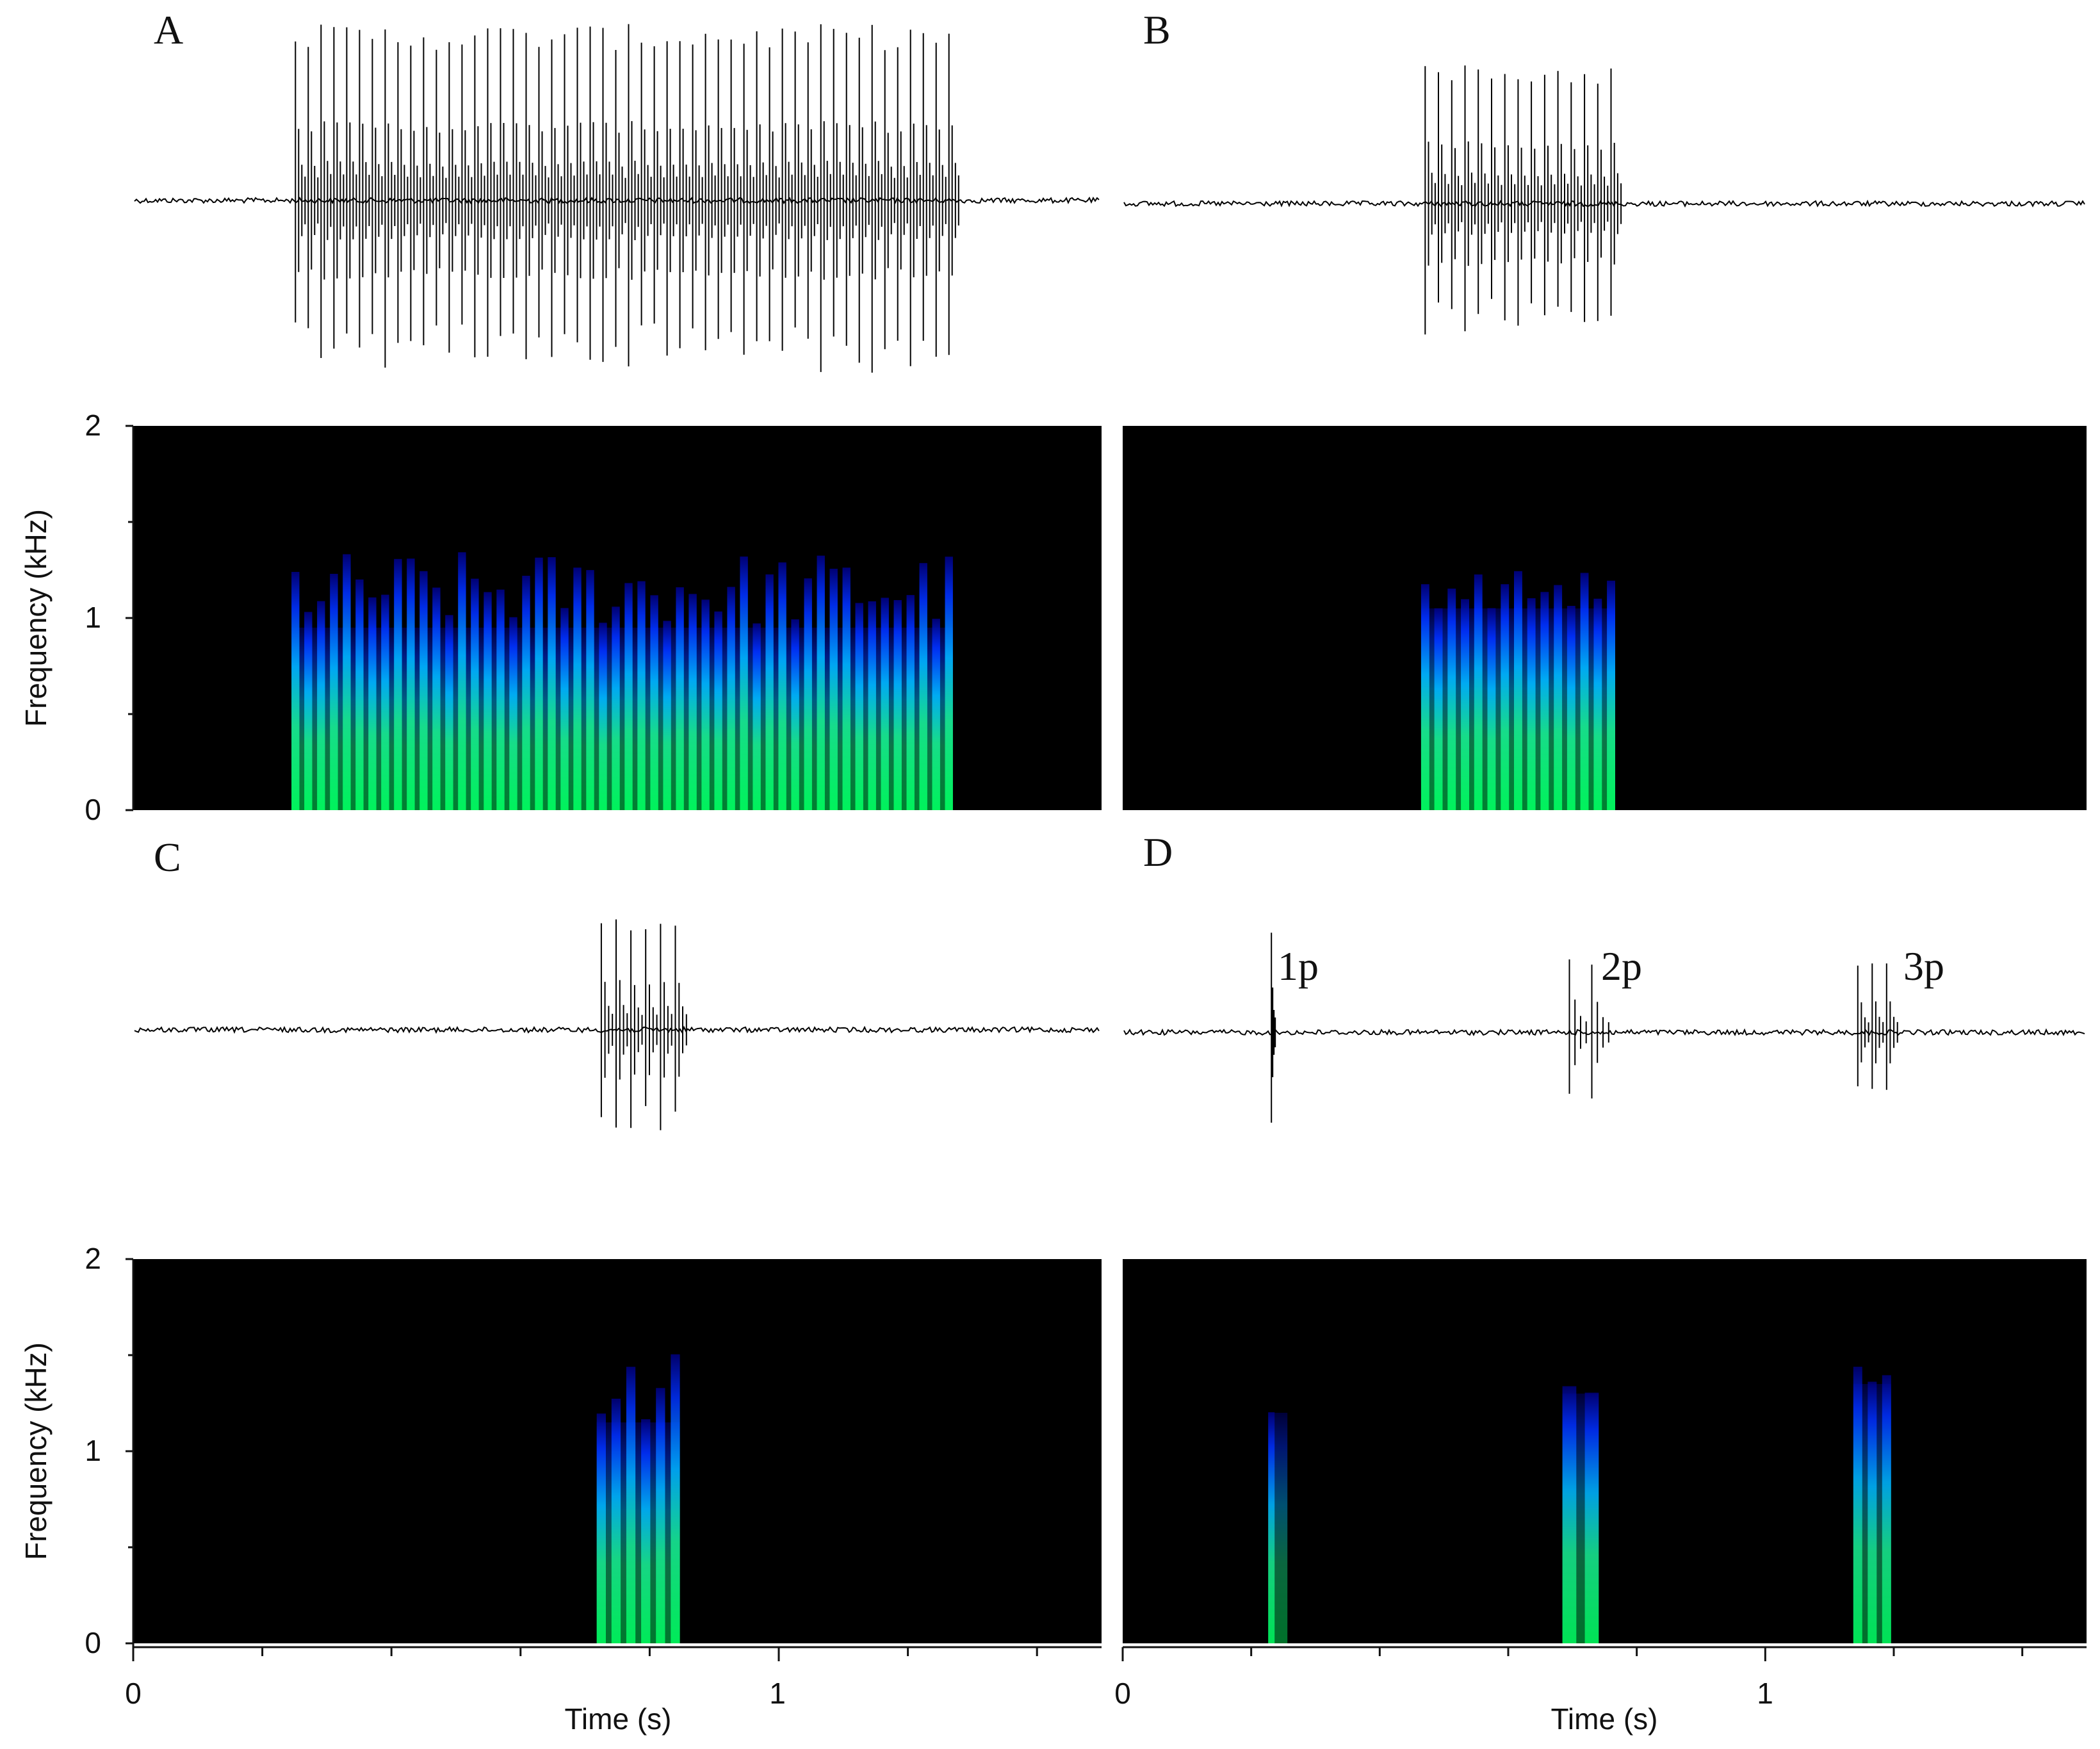  Describe the element at coordinates (1924, 966) in the screenshot. I see `burst-label-3p: 3p` at that location.